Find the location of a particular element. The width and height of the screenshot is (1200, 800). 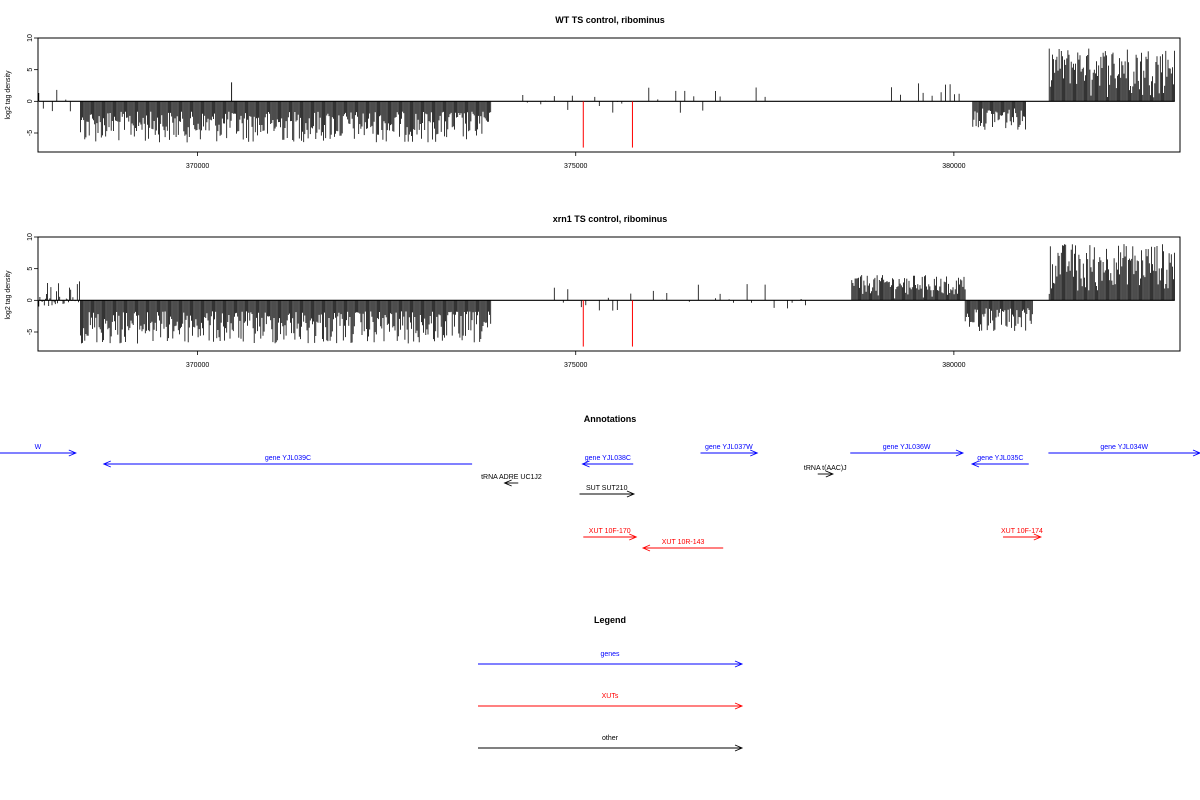

annotation-other: SUT SUT210 is located at coordinates (607, 491).